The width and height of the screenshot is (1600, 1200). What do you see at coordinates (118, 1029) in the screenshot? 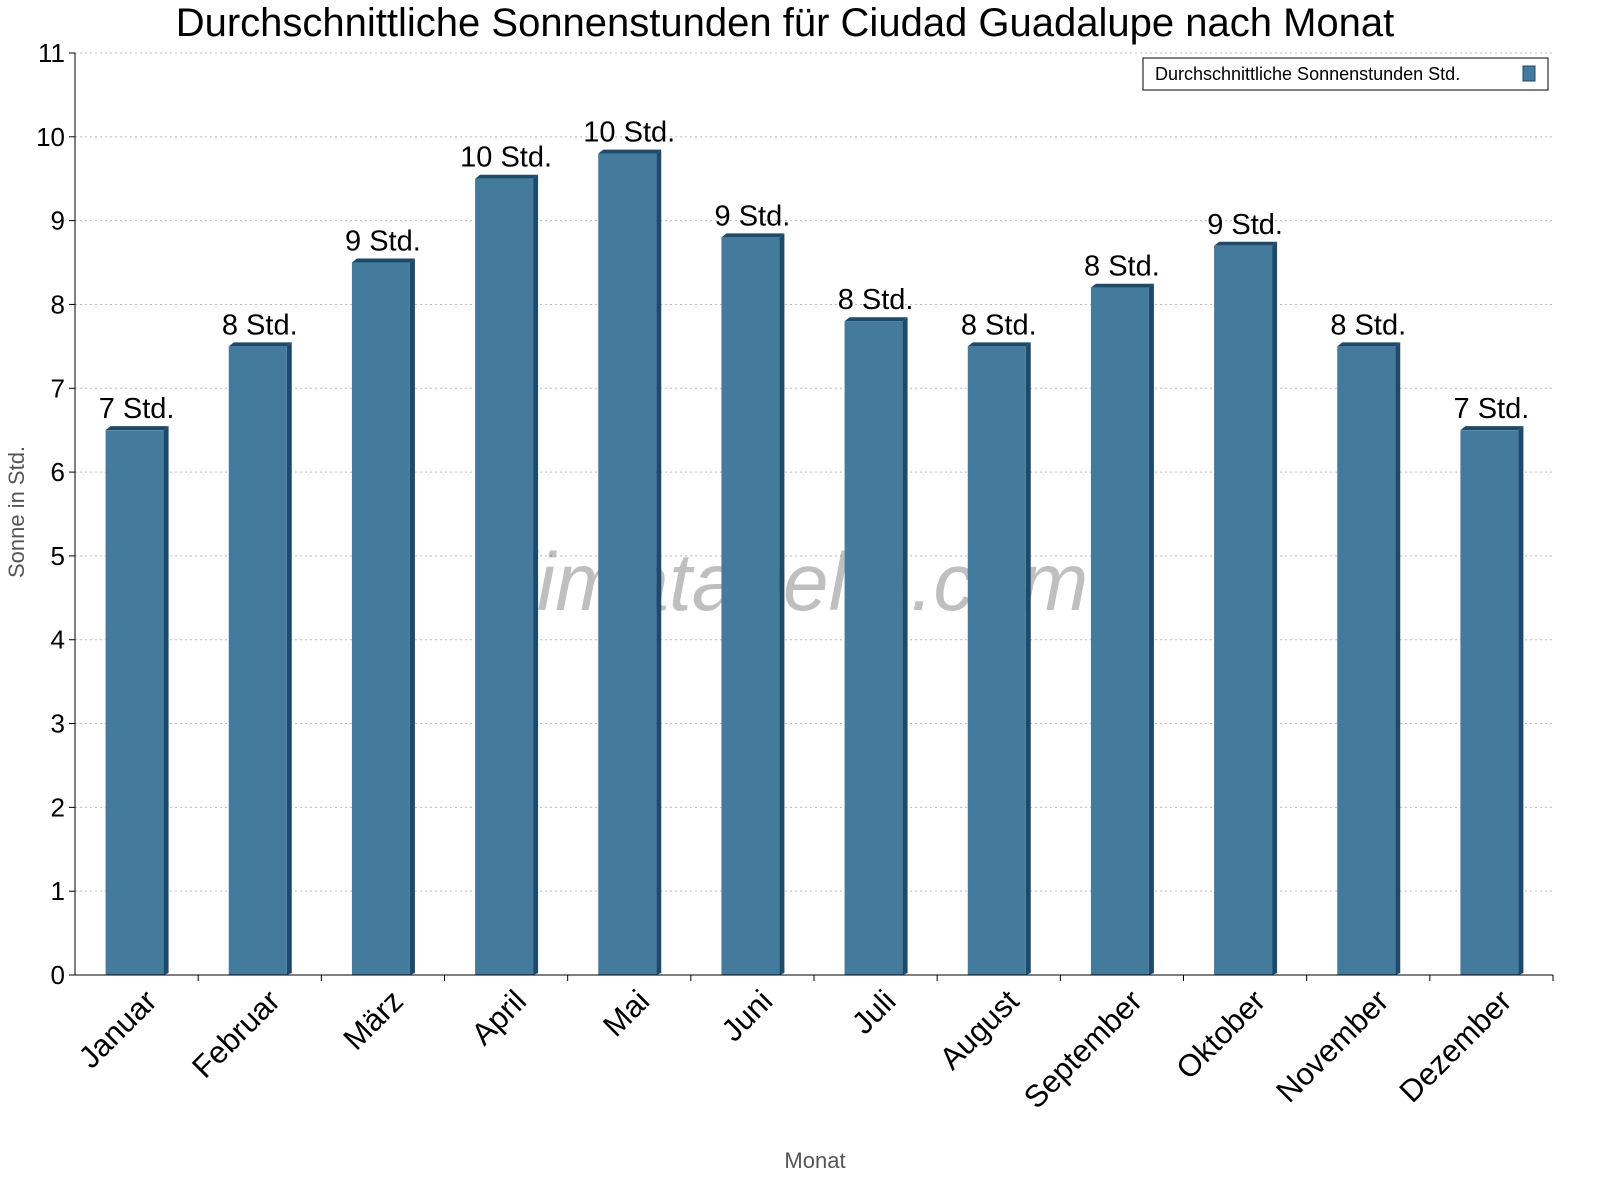
I see `x-tick-label: Januar` at bounding box center [118, 1029].